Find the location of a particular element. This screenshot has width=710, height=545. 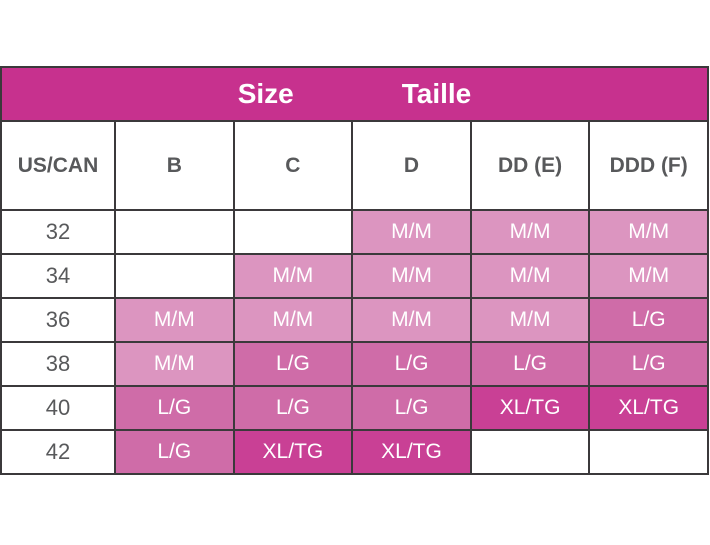

size-cell-40-ddd: XL/TG is located at coordinates (648, 408).